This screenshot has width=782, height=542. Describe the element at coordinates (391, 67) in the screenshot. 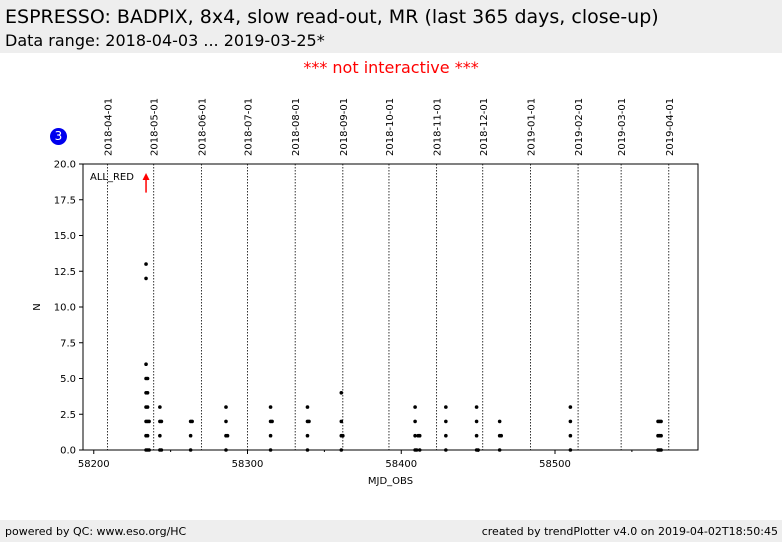

I see `not-interactive-notice: *** not interactive ***` at that location.